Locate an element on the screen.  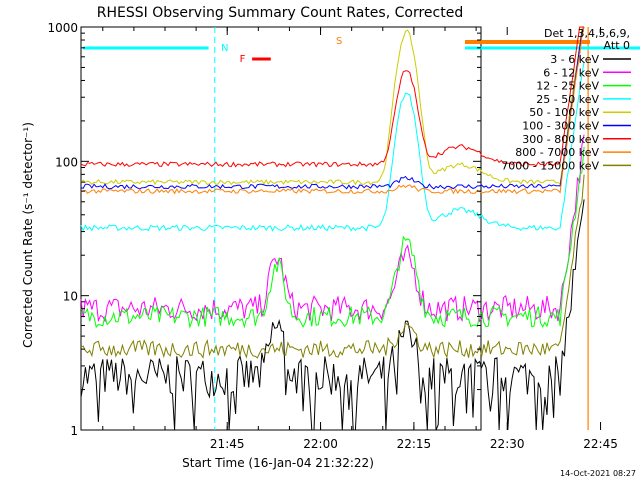
x-tick-label-3: 22:30 is located at coordinates (507, 444).